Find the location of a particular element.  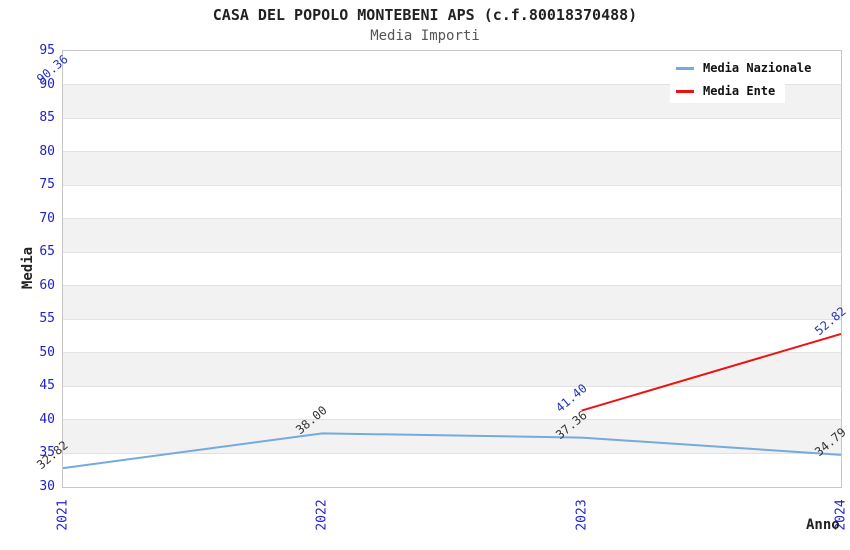

y-tick-label: 35 is located at coordinates (47, 453).